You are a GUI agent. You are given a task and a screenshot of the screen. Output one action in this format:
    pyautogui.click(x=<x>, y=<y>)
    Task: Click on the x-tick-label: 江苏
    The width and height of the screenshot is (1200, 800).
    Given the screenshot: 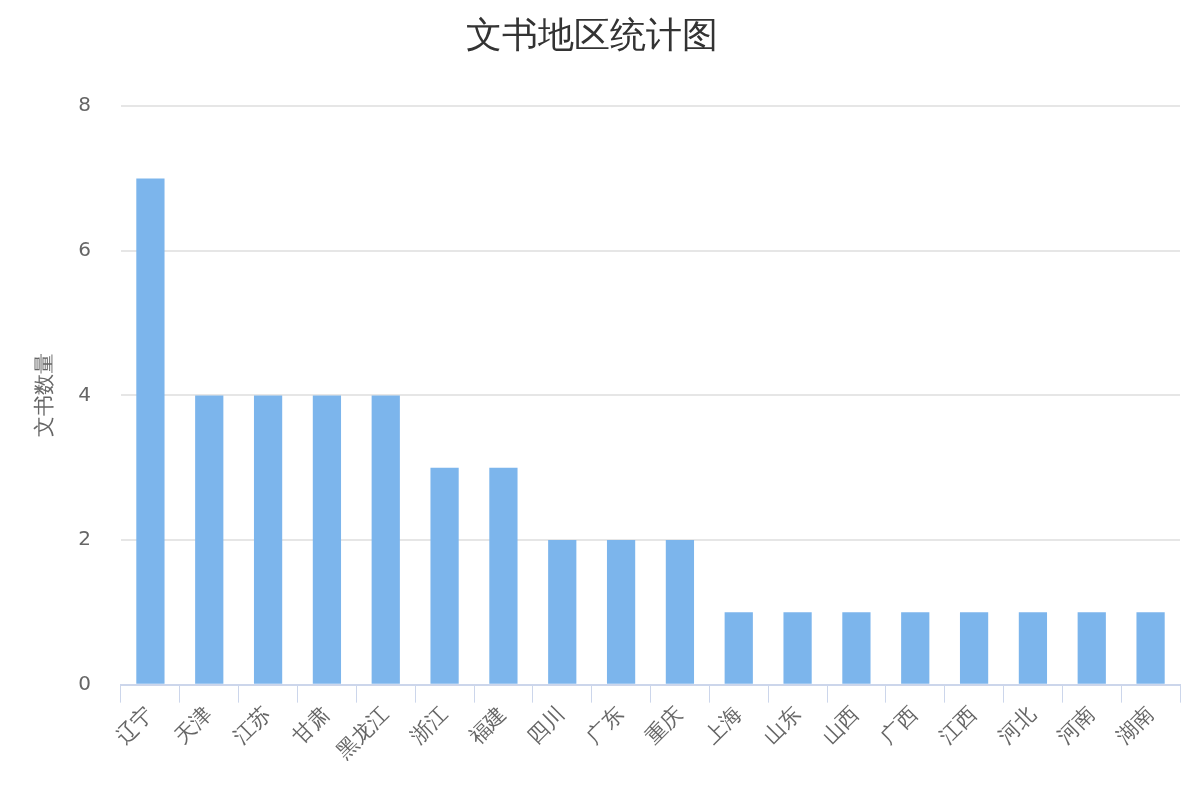 What is the action you would take?
    pyautogui.click(x=252, y=725)
    